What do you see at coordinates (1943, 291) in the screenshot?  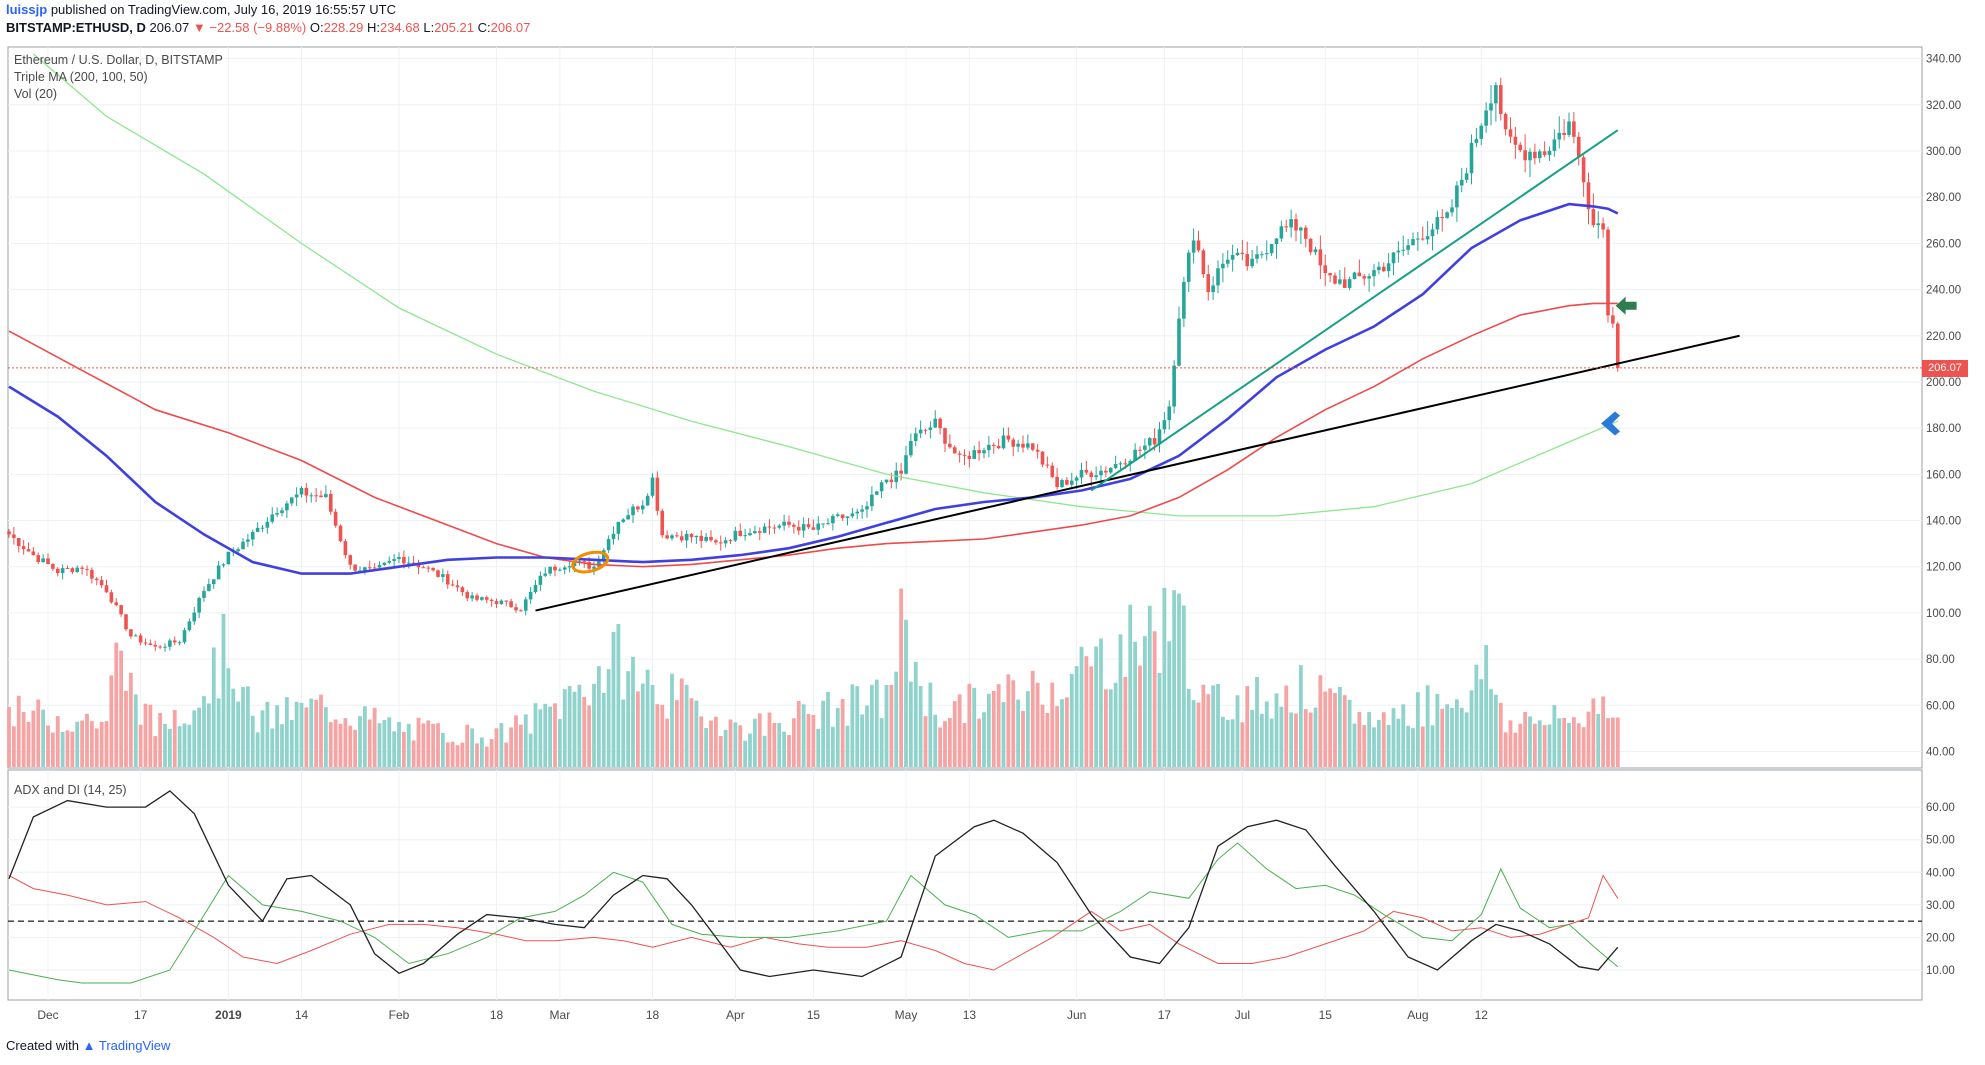 I see `y-tick-label: 240.00` at bounding box center [1943, 291].